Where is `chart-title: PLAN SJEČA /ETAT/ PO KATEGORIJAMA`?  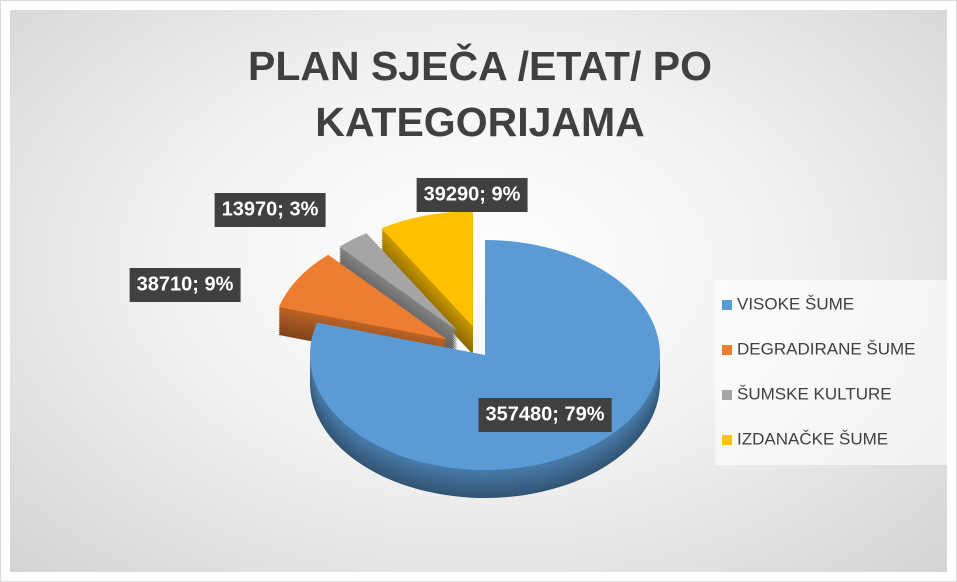 chart-title: PLAN SJEČA /ETAT/ PO KATEGORIJAMA is located at coordinates (480, 94).